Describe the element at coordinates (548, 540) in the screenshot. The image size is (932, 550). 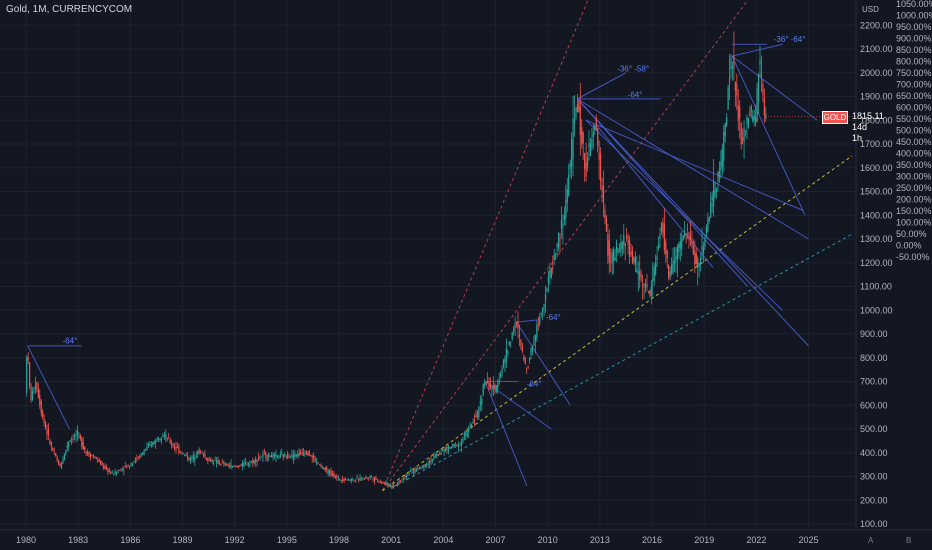
I see `time-tick-label: 2010` at that location.